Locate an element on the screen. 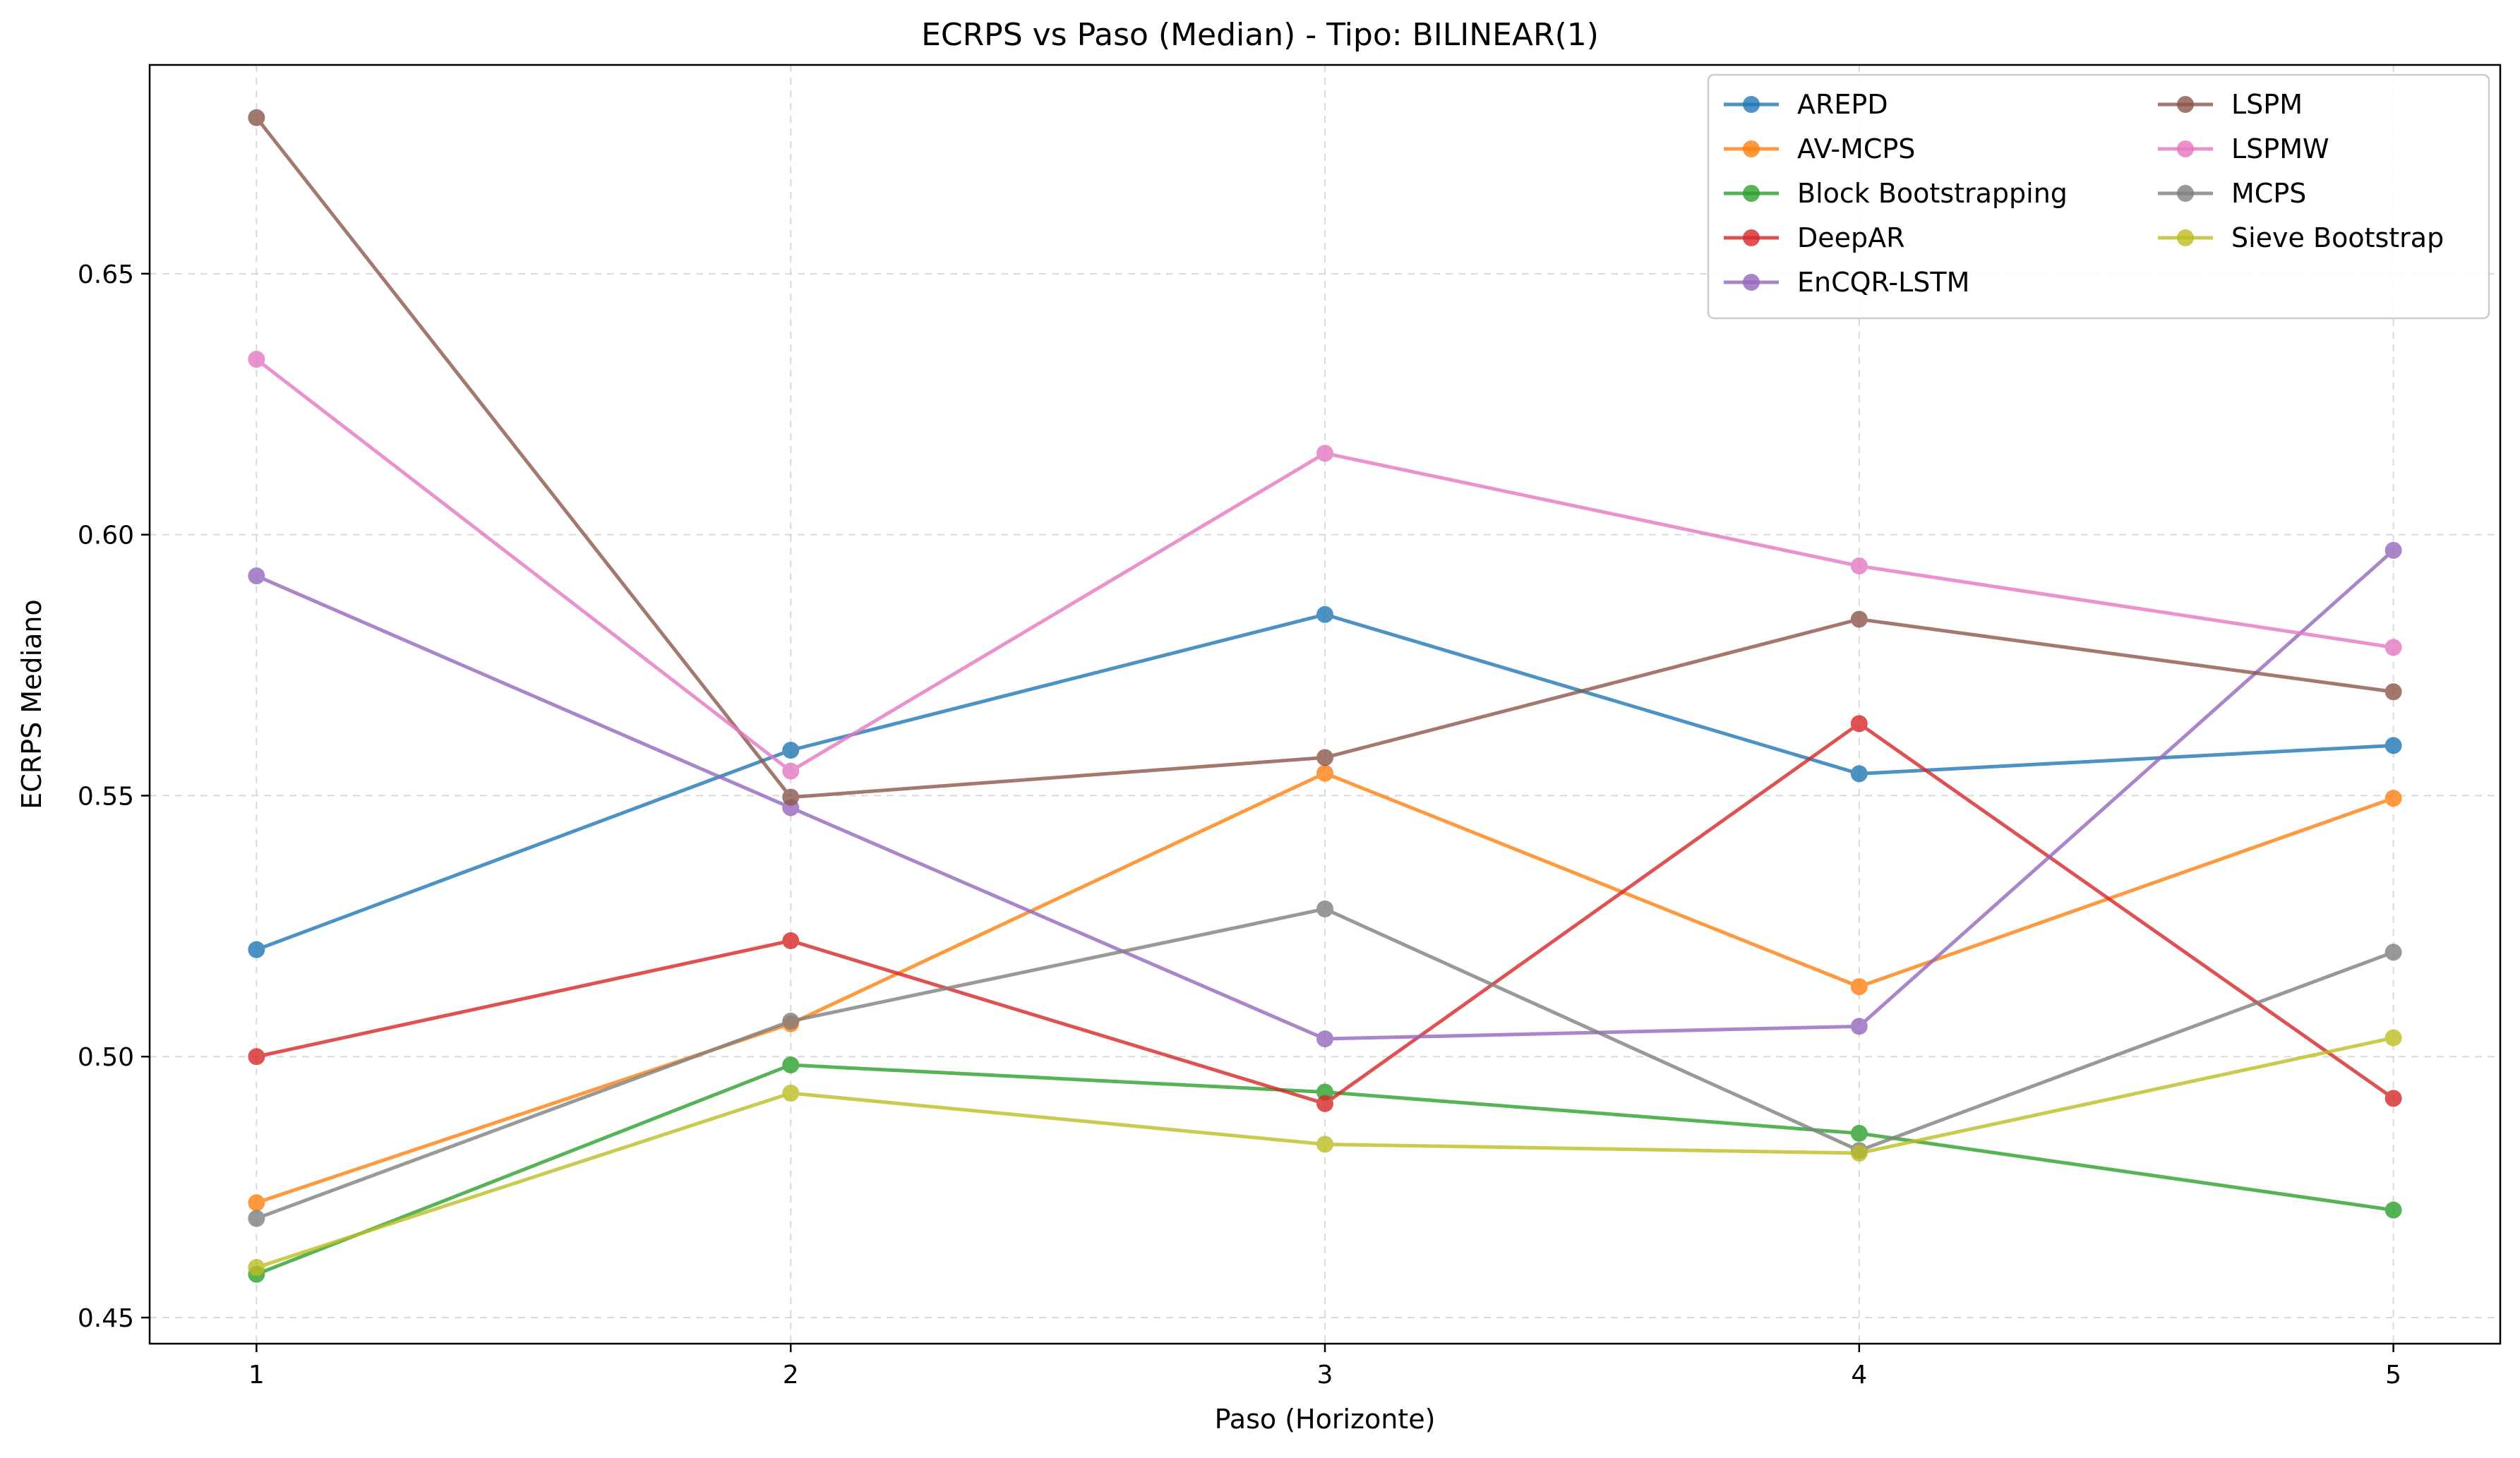 This screenshot has height=1458, width=2520. y-tick-label: 0.60 is located at coordinates (106, 536).